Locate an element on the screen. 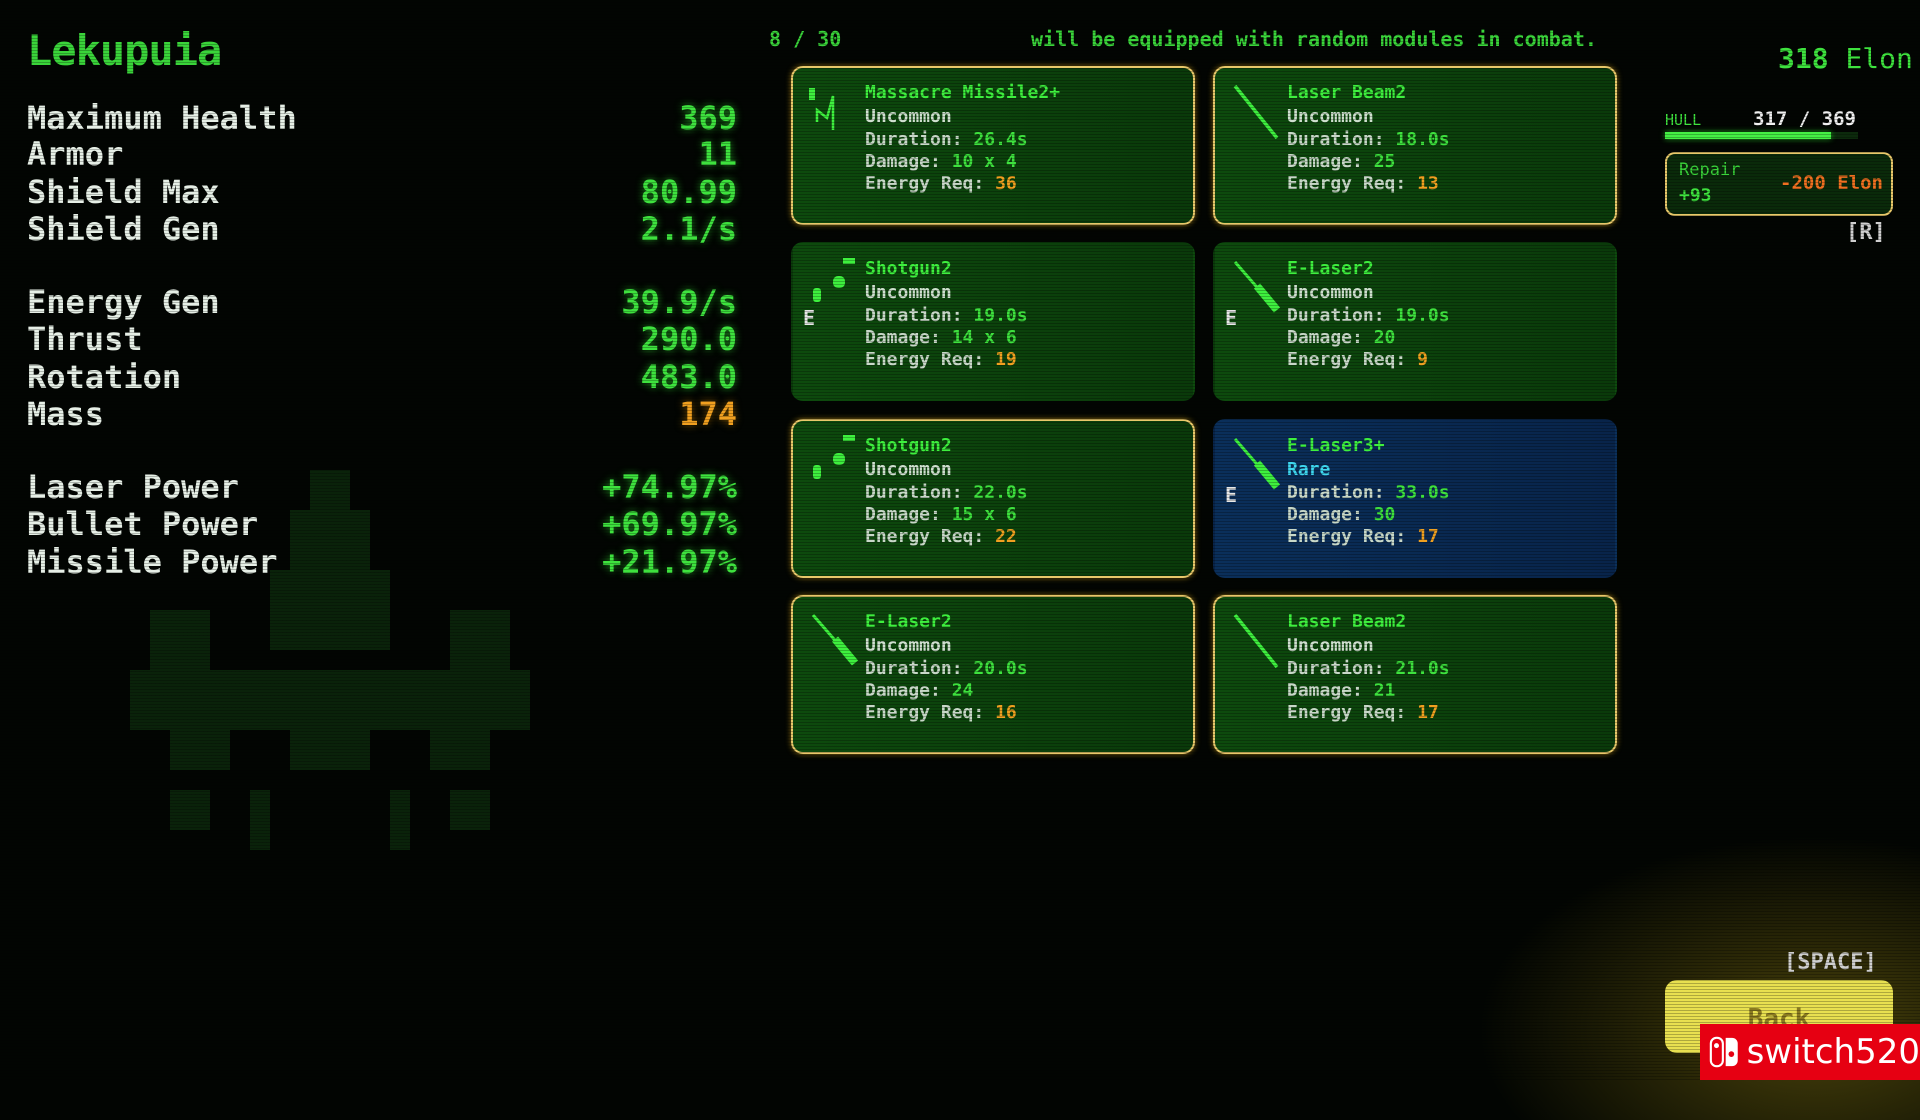 Image resolution: width=1920 pixels, height=1120 pixels. stat-value: 39.9/s is located at coordinates (679, 302).